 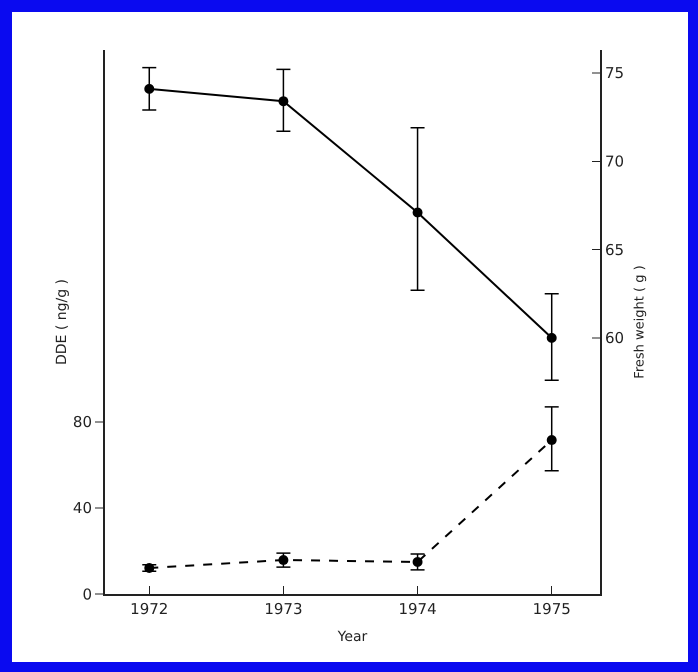 What do you see at coordinates (62, 322) in the screenshot?
I see `y-axis-title: DDE ( ng/g )` at bounding box center [62, 322].